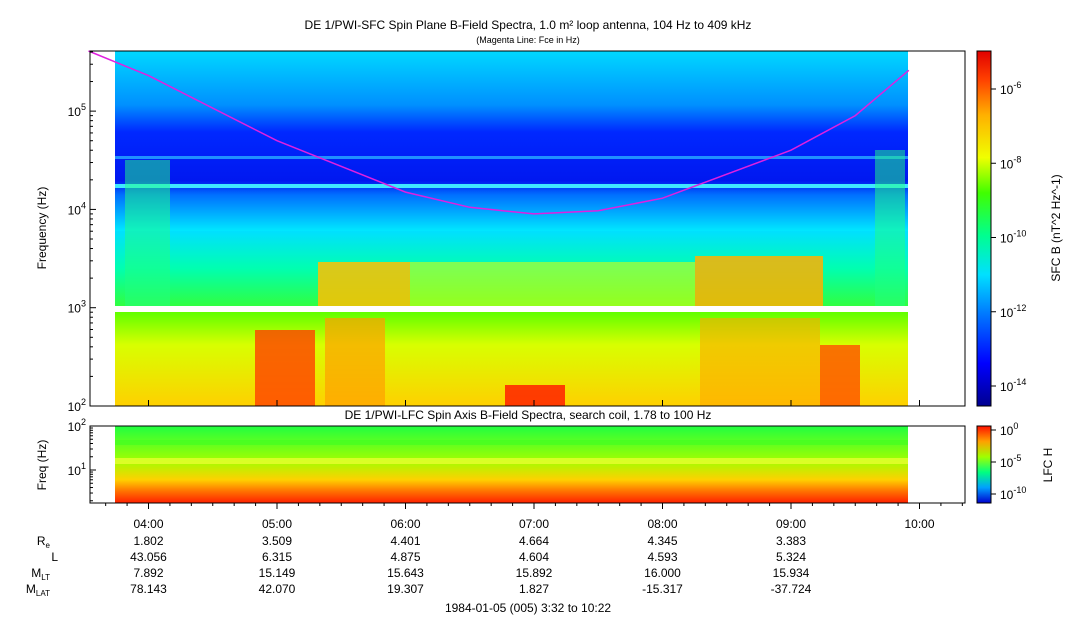 The height and width of the screenshot is (620, 1083). What do you see at coordinates (534, 589) in the screenshot?
I see `ephemeris-value: 1.827` at bounding box center [534, 589].